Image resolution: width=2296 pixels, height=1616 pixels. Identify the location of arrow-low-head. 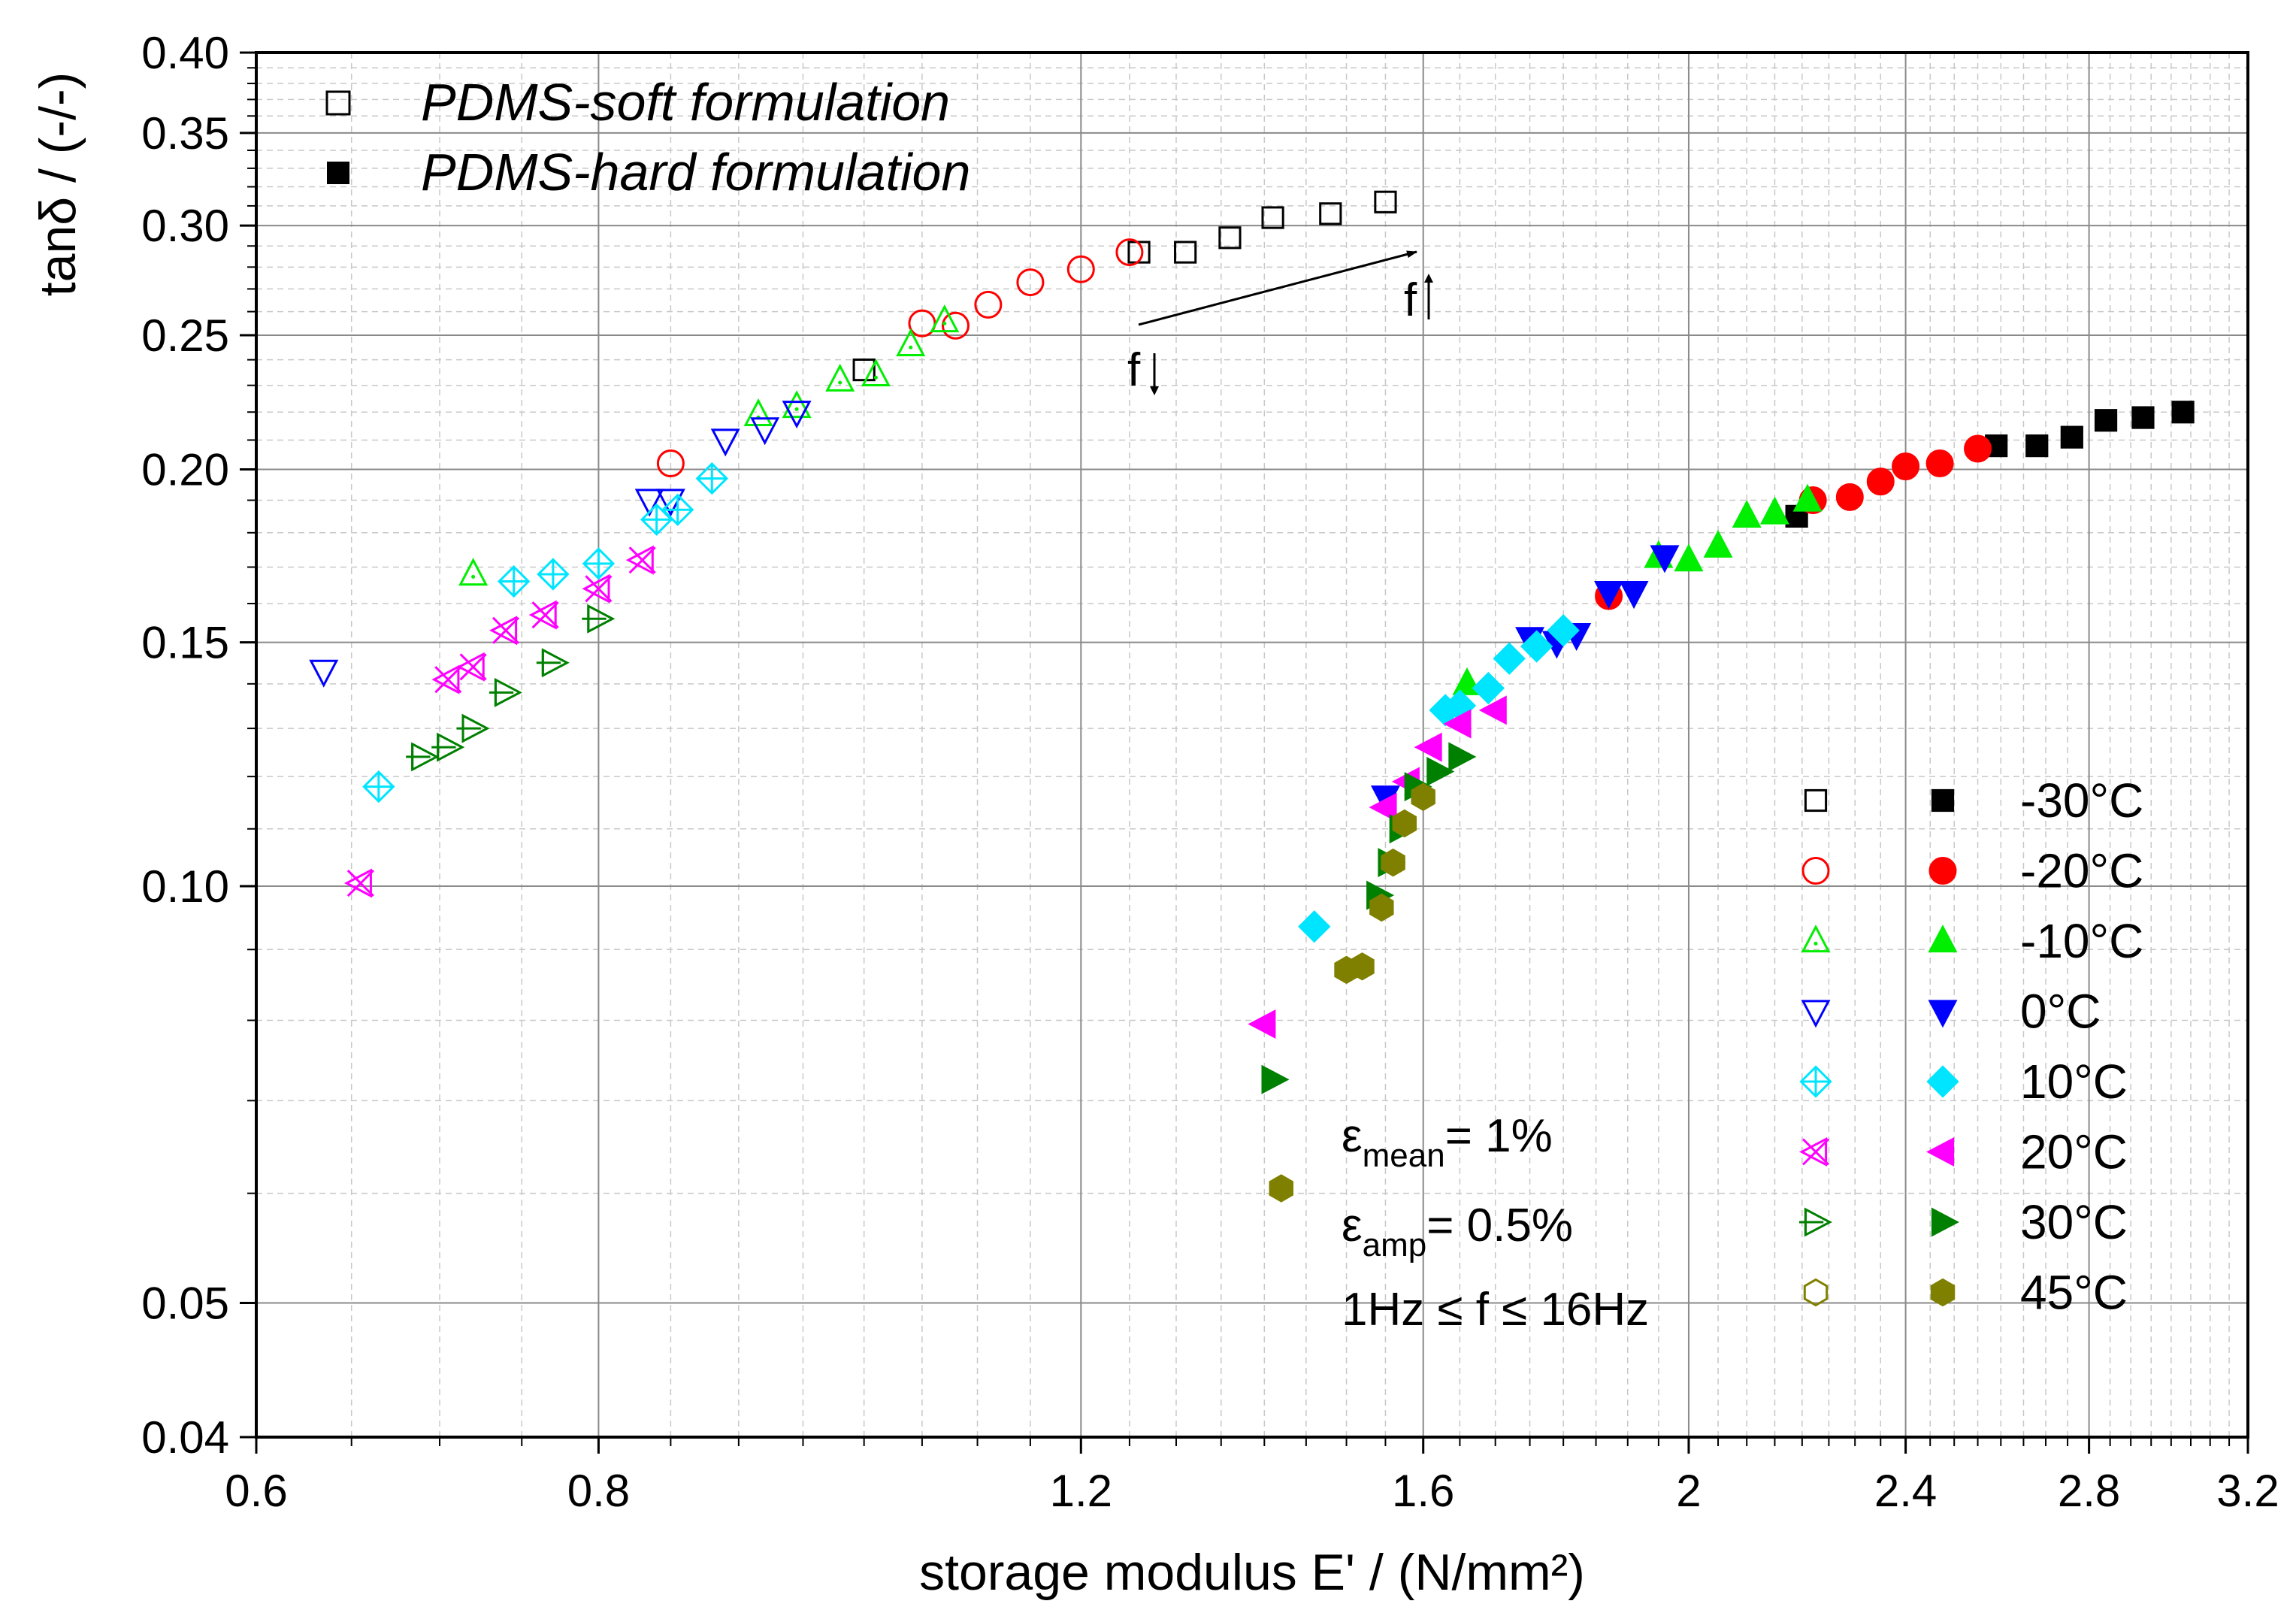
(1155, 390).